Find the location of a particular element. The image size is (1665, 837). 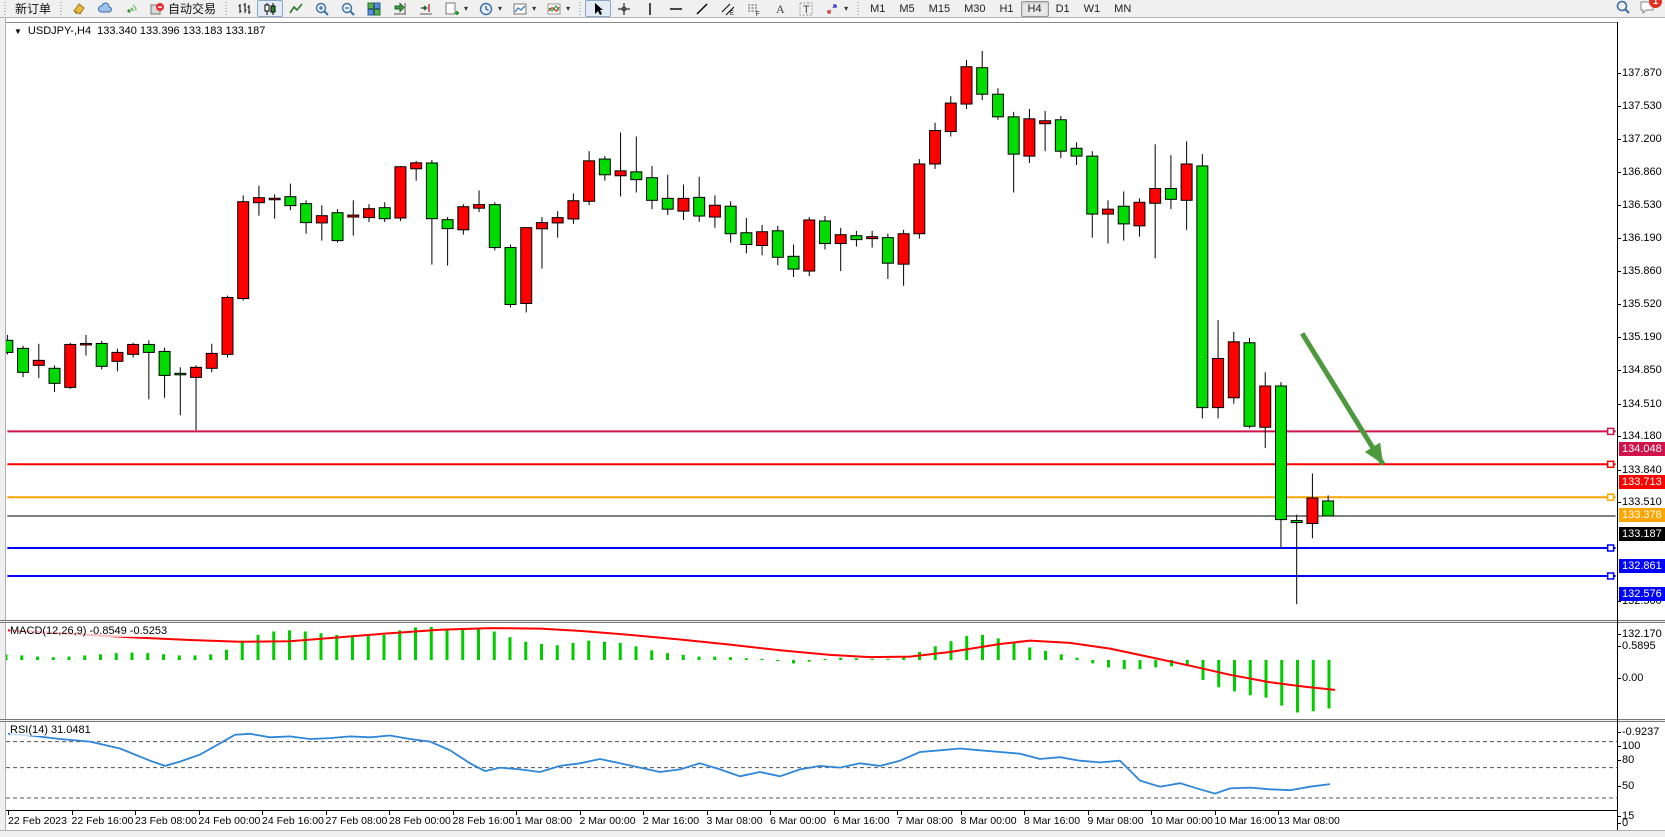

template-button: ▾ is located at coordinates (456, 8).